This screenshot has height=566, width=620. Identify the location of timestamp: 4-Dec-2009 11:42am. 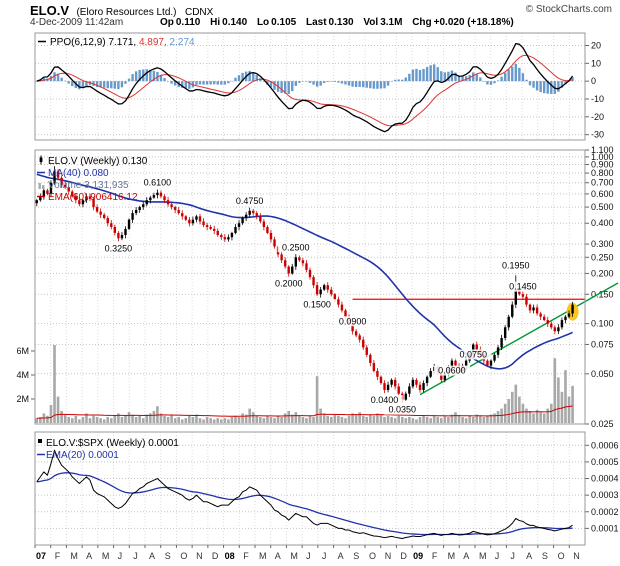
(77, 22).